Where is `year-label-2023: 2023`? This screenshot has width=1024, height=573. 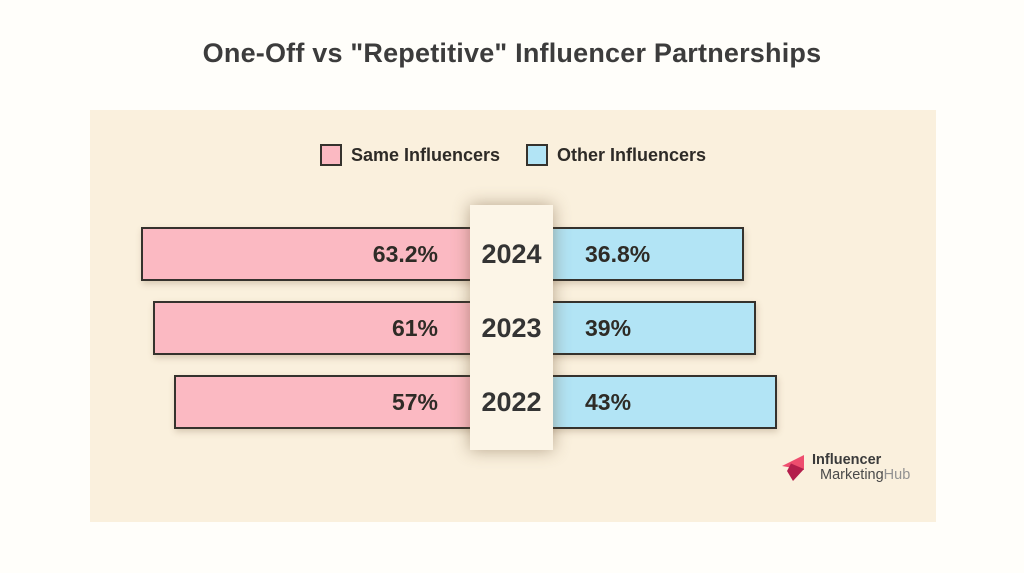 year-label-2023: 2023 is located at coordinates (511, 327).